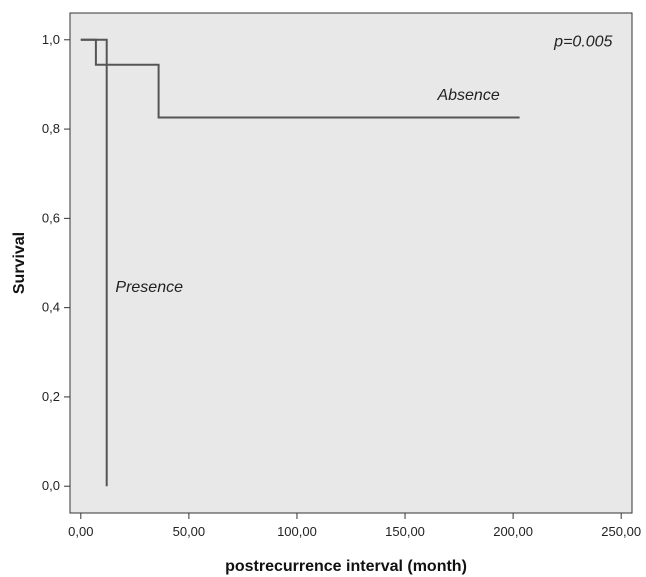 The height and width of the screenshot is (577, 646). I want to click on annotation-label: Presence, so click(149, 287).